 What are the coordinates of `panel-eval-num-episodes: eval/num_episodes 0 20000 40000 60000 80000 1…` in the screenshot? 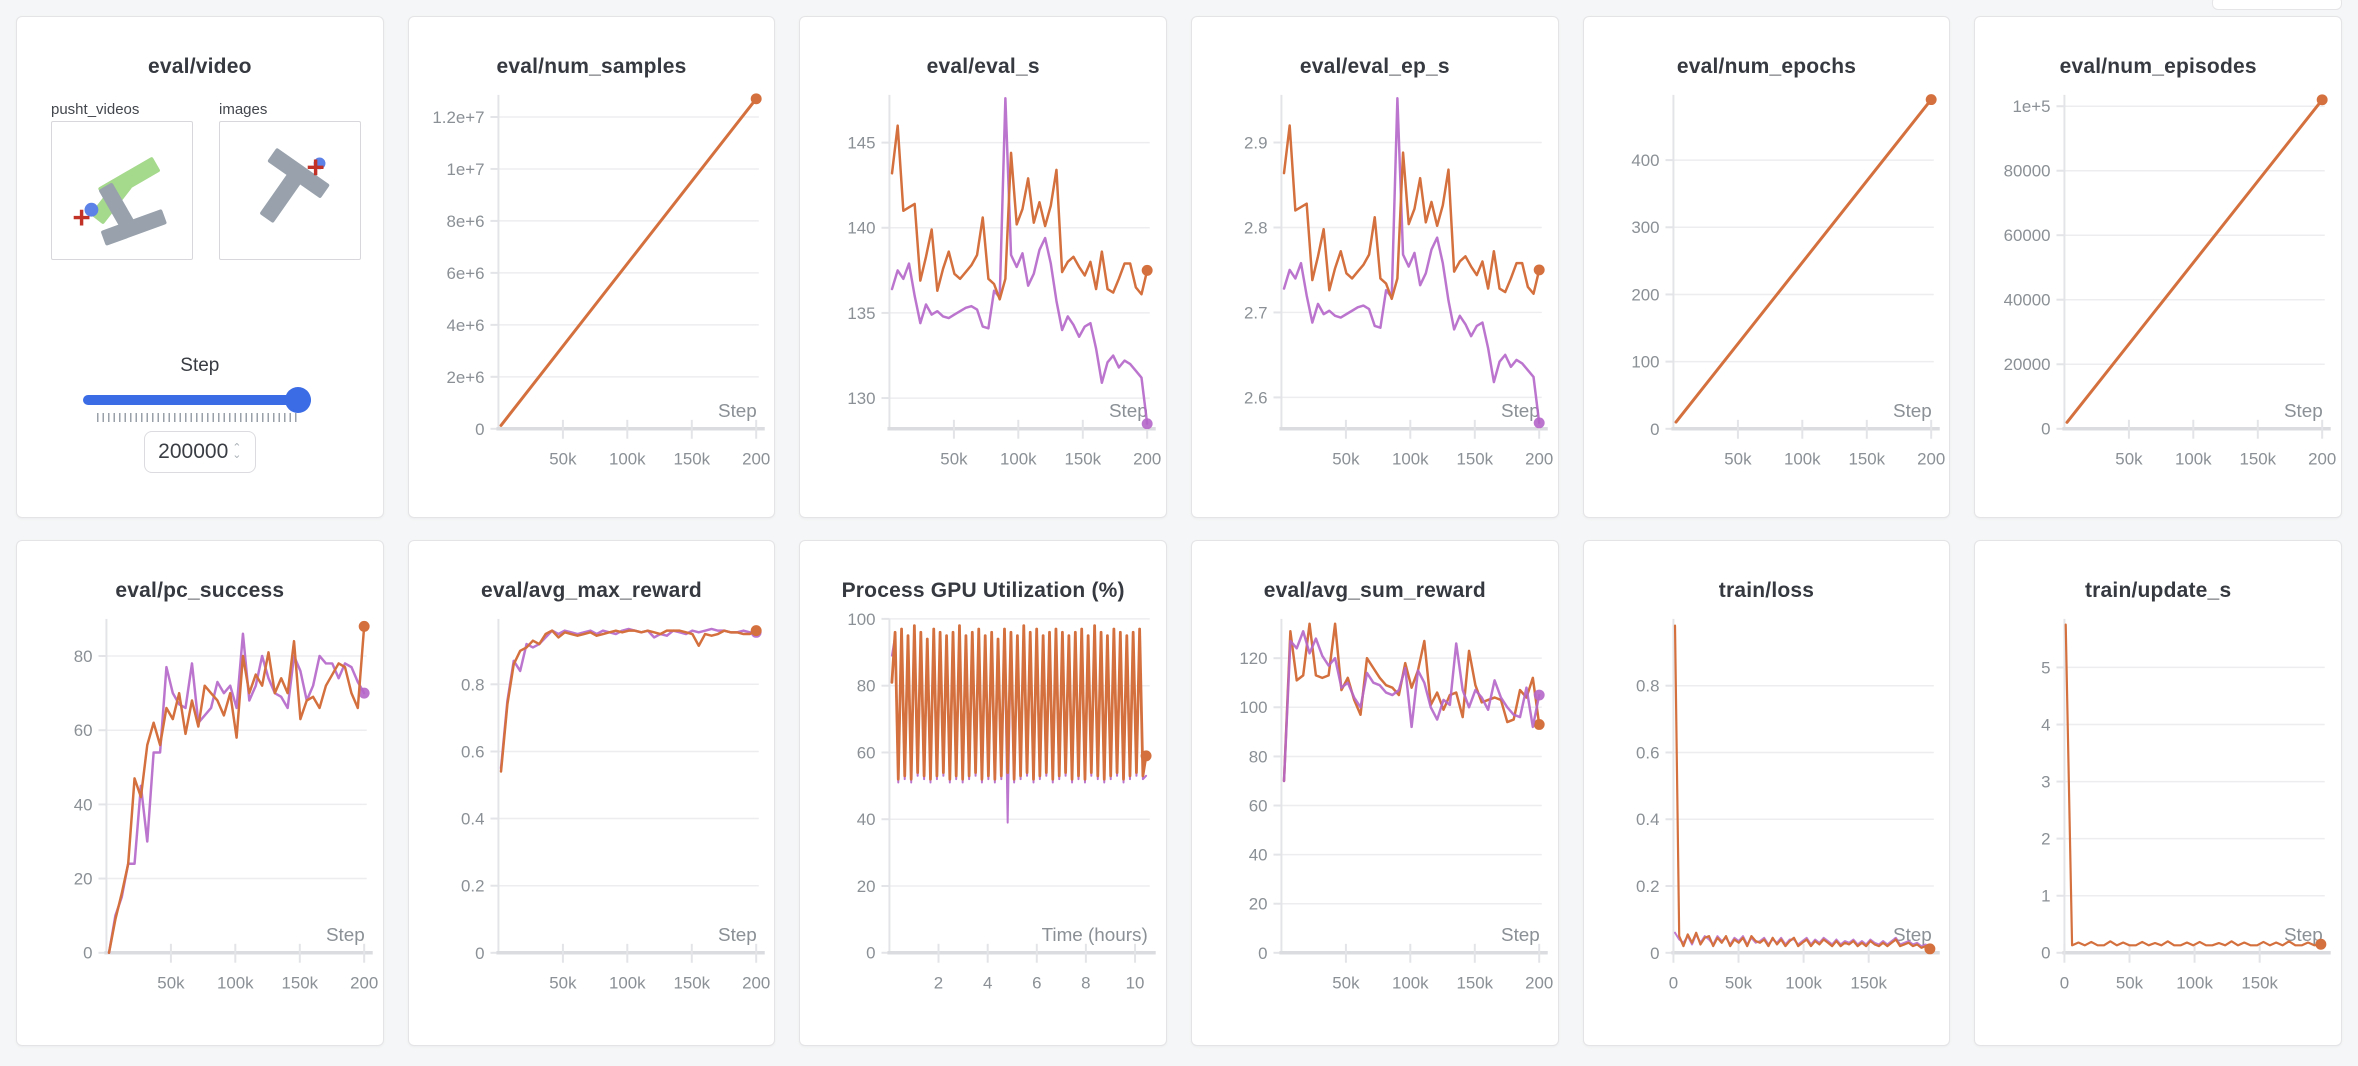 It's located at (2158, 267).